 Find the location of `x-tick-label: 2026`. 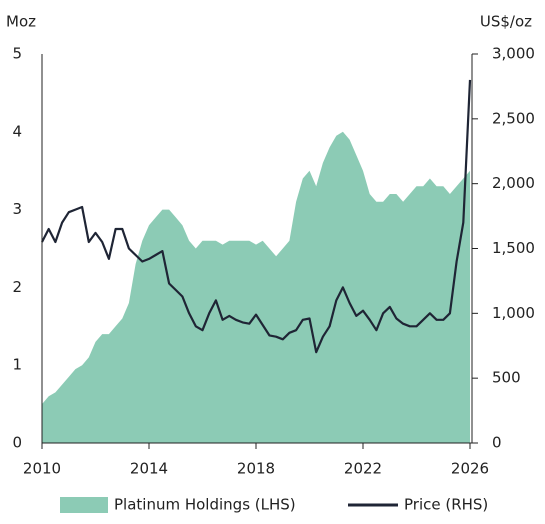

x-tick-label: 2026 is located at coordinates (470, 469).